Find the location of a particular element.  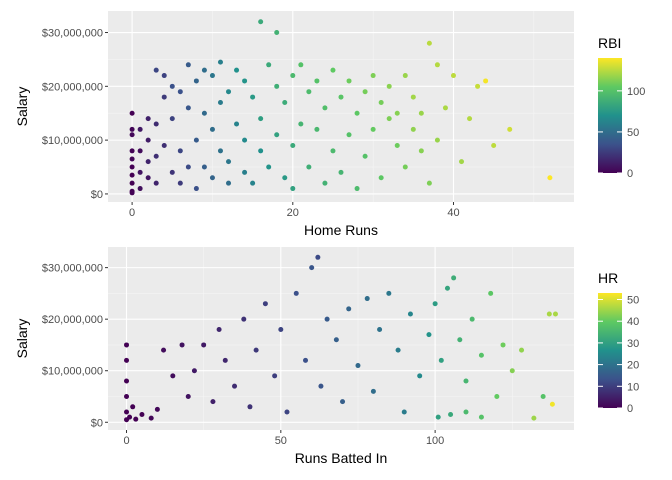

y-tick-label: $30,000,000 is located at coordinates (72, 269).